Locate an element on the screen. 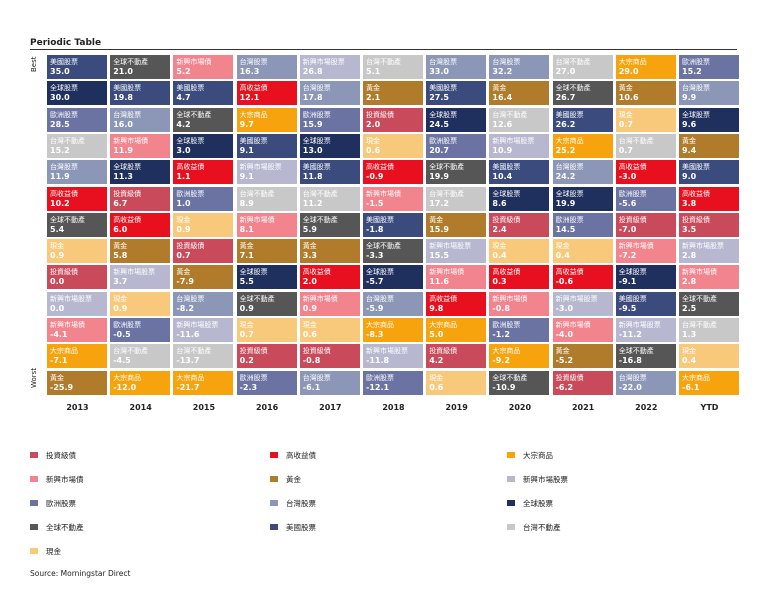  legend-item: 高收益債 is located at coordinates (293, 455).